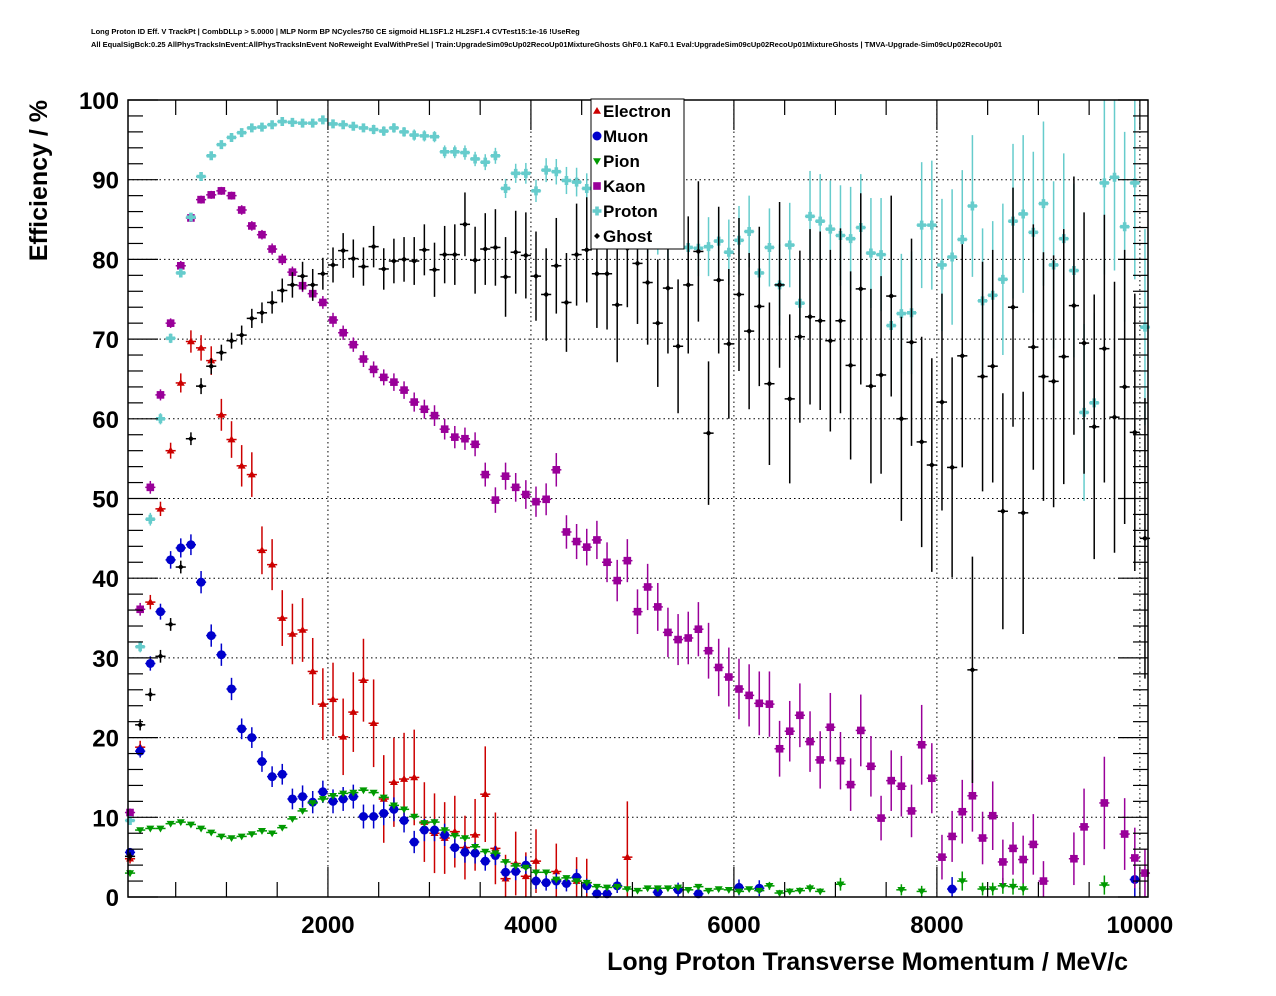 Image resolution: width=1276 pixels, height=996 pixels. I want to click on legend-box, so click(637, 174).